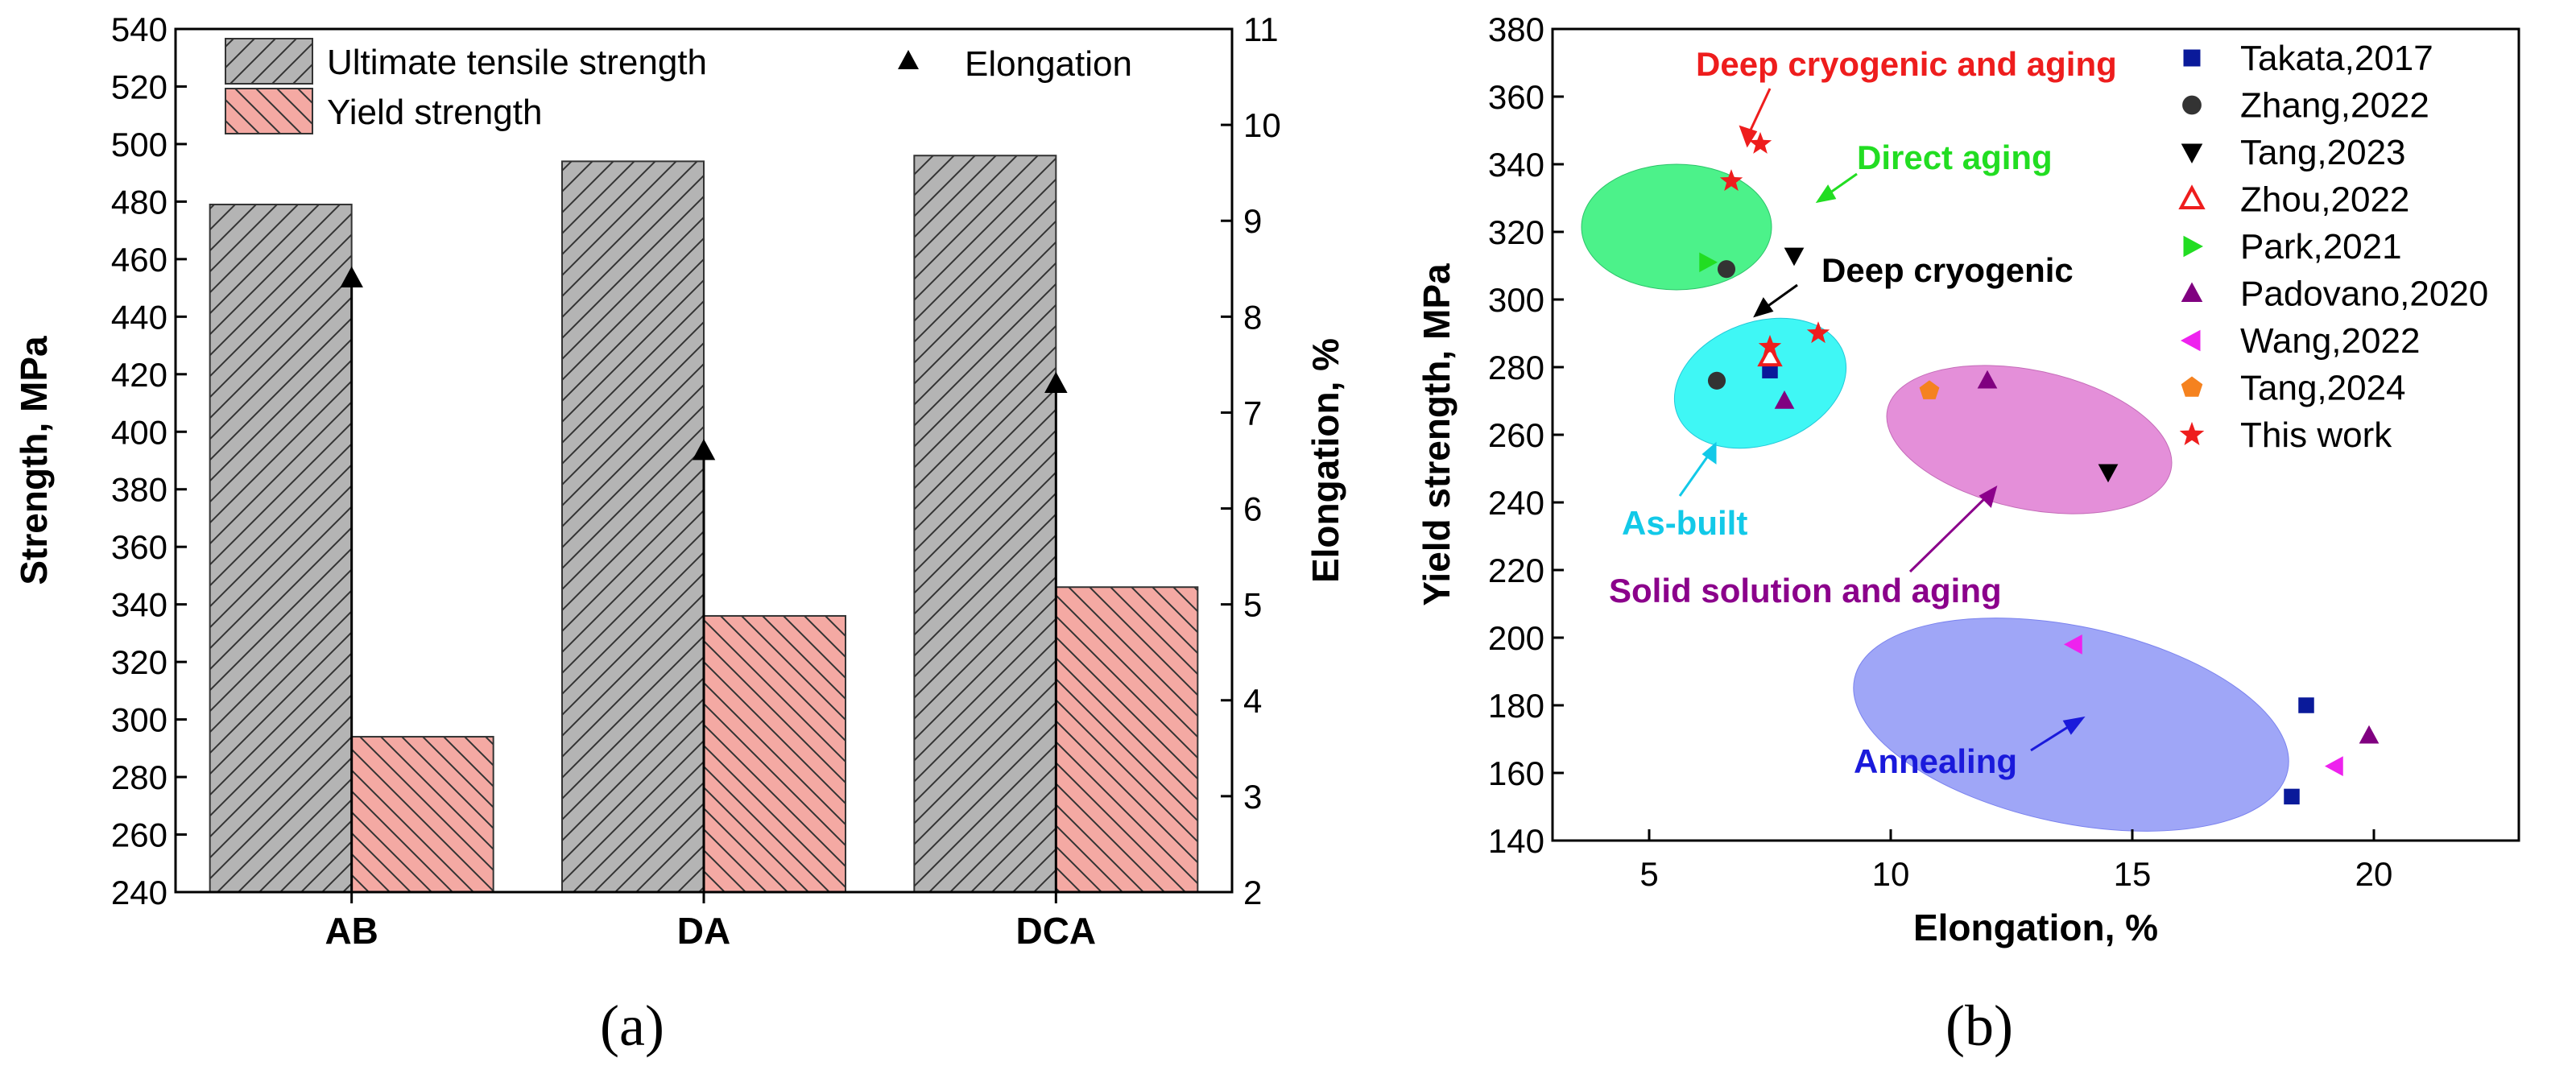 The height and width of the screenshot is (1066, 2576). Describe the element at coordinates (139, 144) in the screenshot. I see `y-tick-label: 500` at that location.